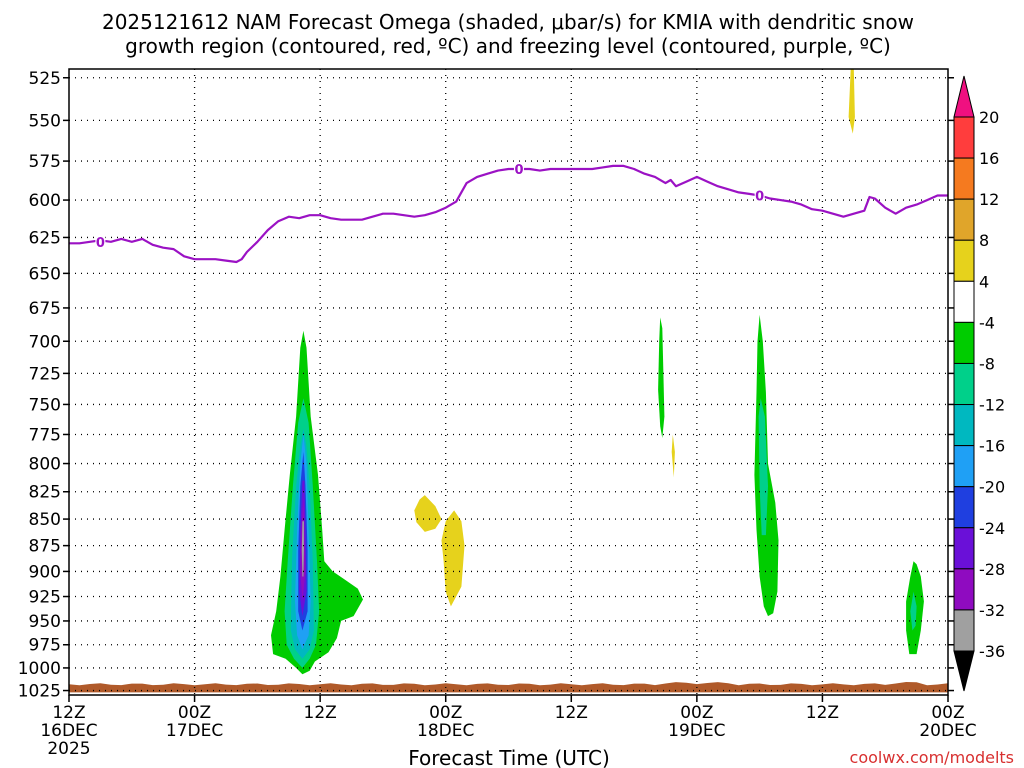 This screenshot has width=1024, height=768. Describe the element at coordinates (989, 199) in the screenshot. I see `colorbar-label: 12` at that location.